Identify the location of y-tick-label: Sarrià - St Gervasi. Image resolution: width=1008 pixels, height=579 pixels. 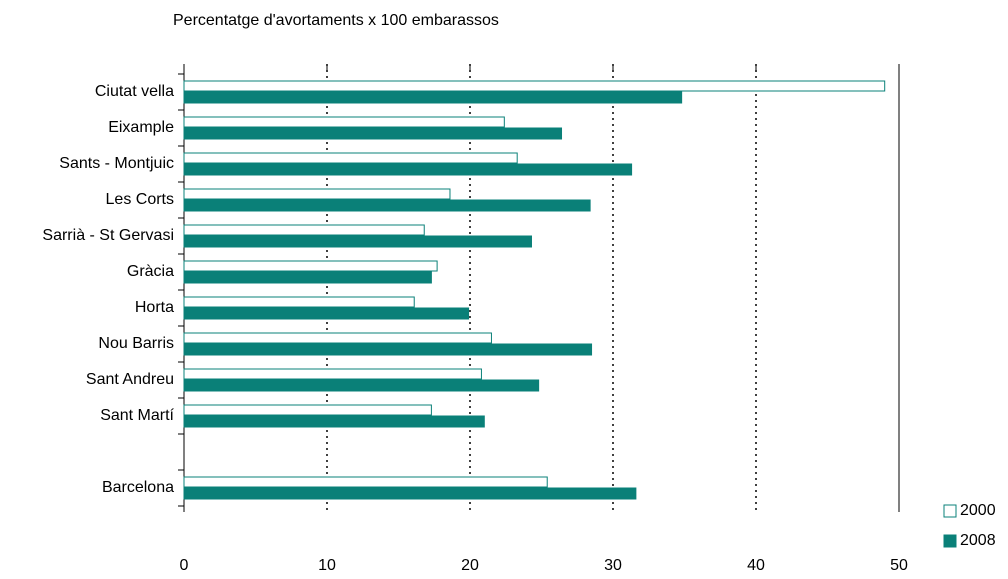
(108, 235).